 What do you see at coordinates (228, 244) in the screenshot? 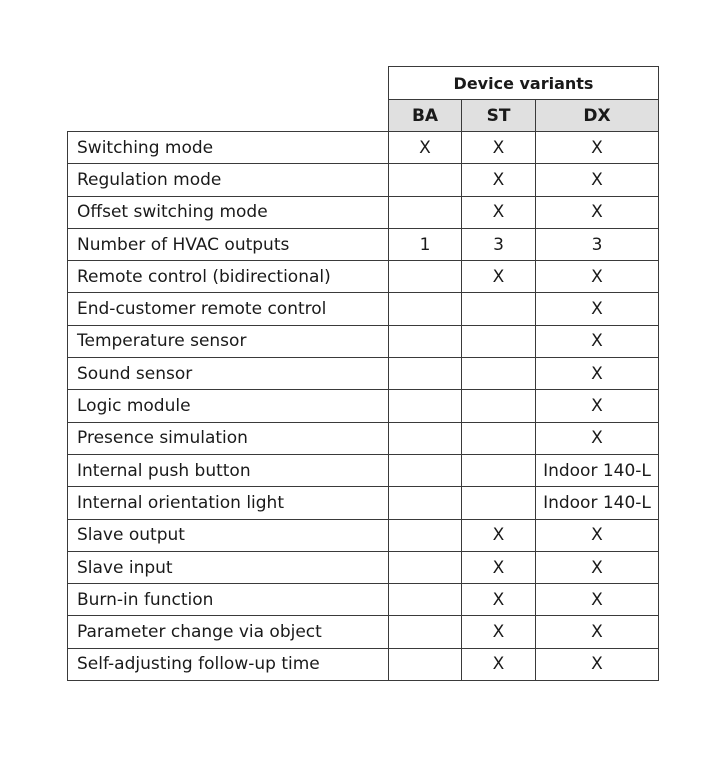
I see `feature-cell: Number of HVAC outputs` at bounding box center [228, 244].